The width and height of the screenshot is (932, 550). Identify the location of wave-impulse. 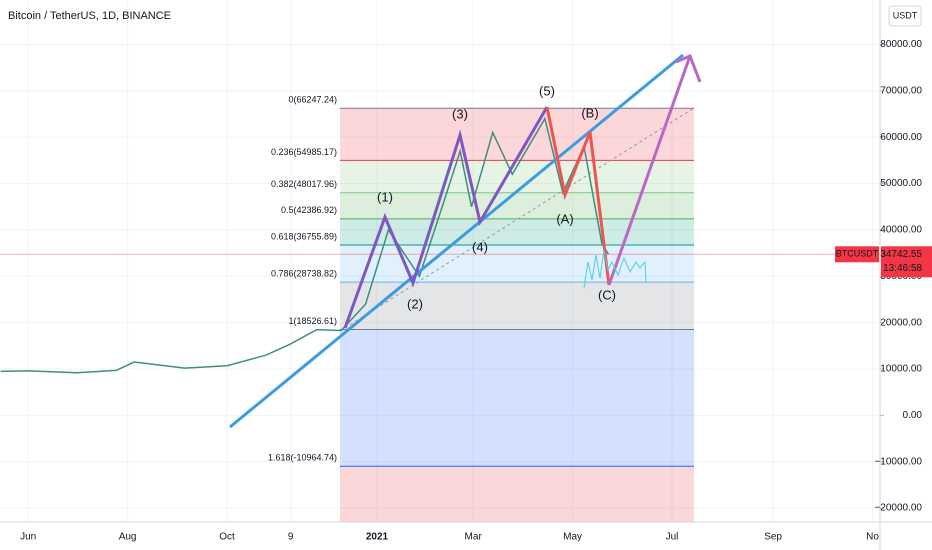
(446, 217).